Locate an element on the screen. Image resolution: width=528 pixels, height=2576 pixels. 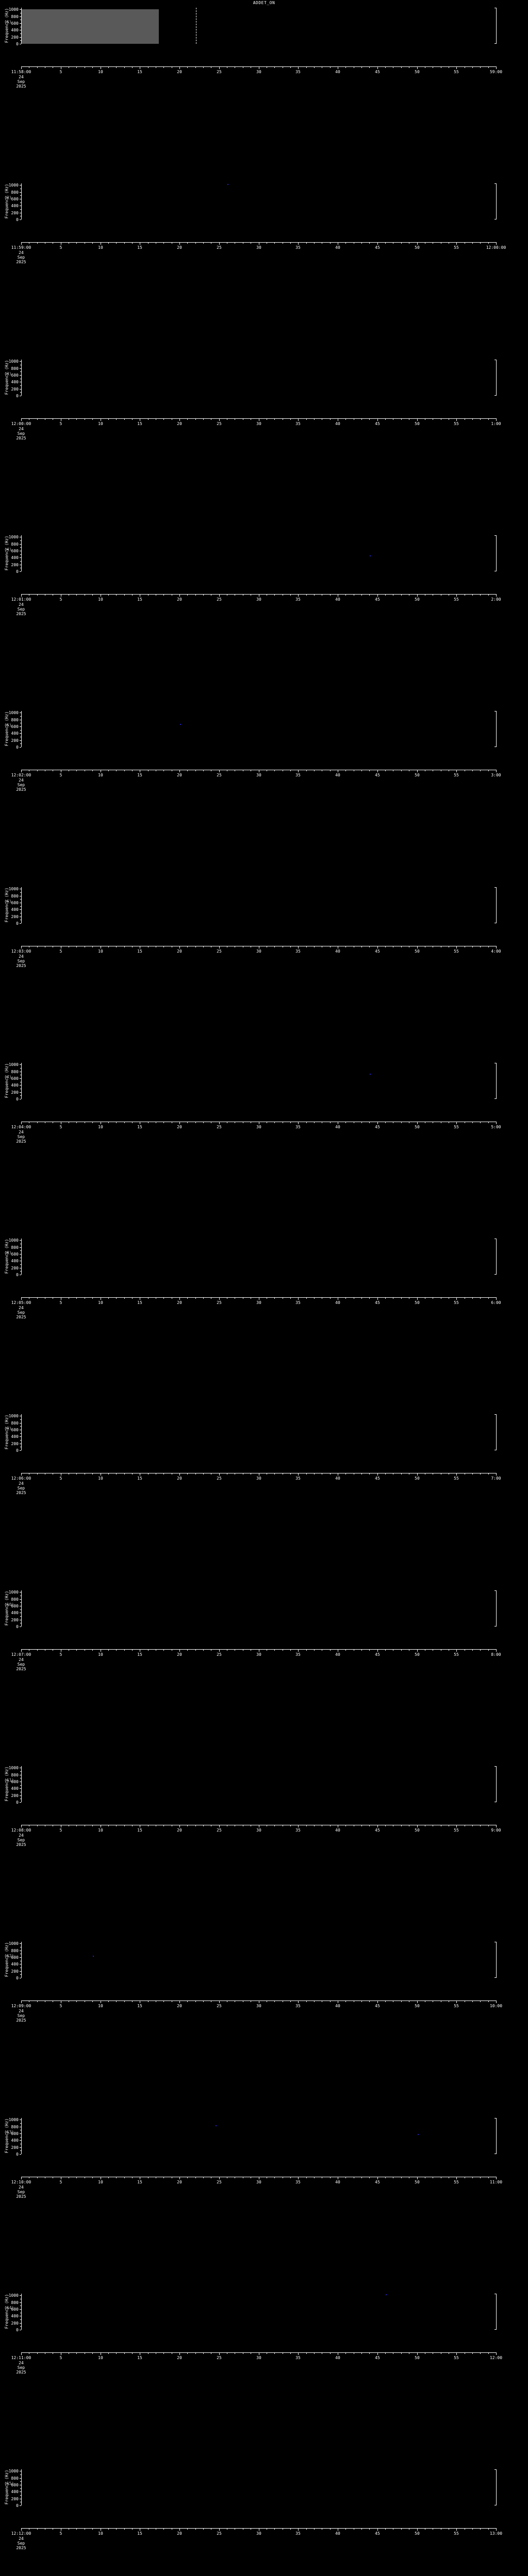
x-tick-label: 40 is located at coordinates (338, 2533).